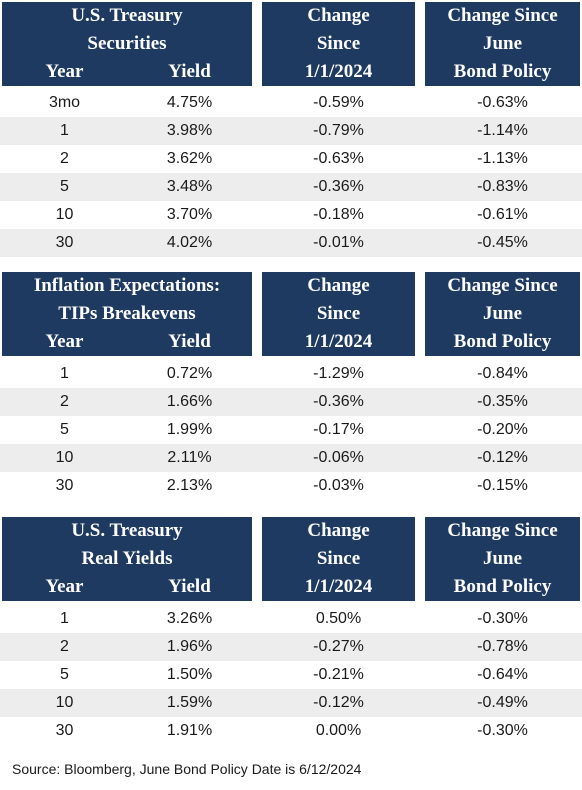 The width and height of the screenshot is (582, 790). I want to click on change-june-cell: -1.13%, so click(502, 158).